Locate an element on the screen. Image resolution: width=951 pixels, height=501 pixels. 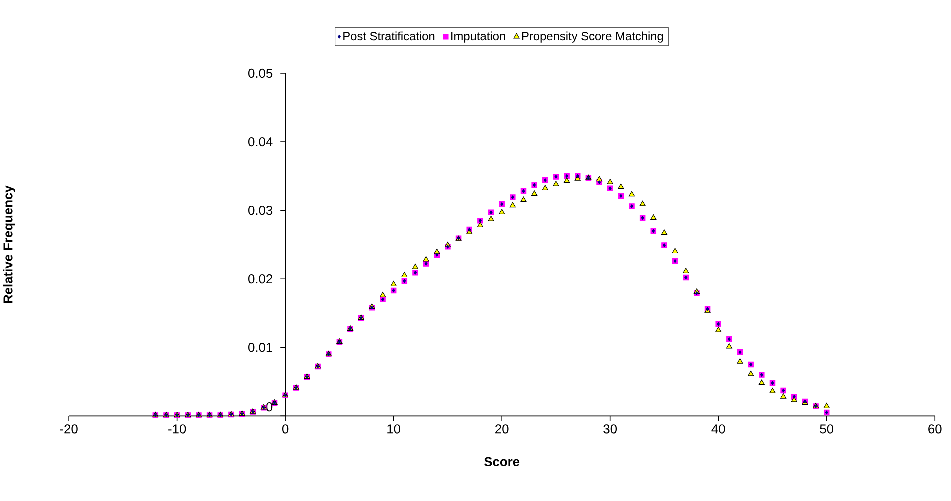
legend-label: Propensity Score Matching is located at coordinates (593, 38).